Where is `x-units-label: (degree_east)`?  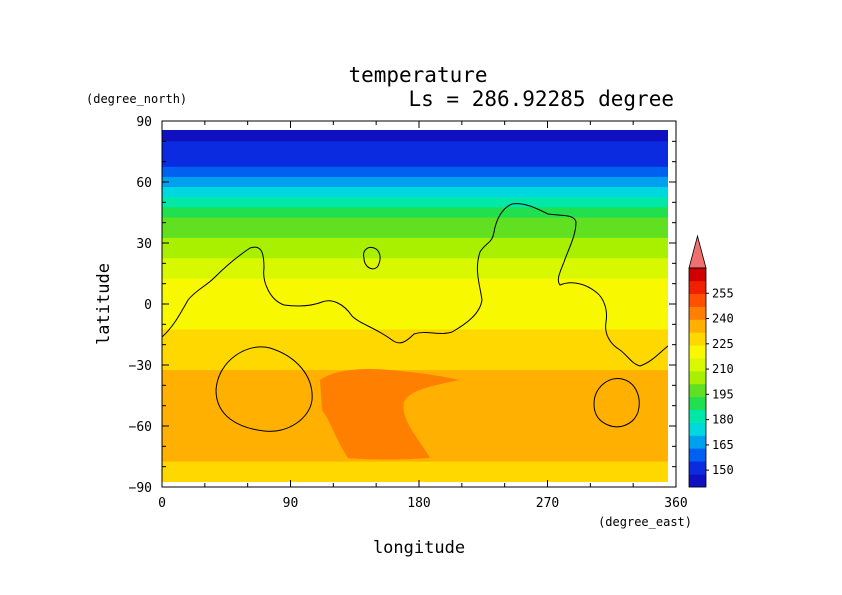 x-units-label: (degree_east) is located at coordinates (645, 522).